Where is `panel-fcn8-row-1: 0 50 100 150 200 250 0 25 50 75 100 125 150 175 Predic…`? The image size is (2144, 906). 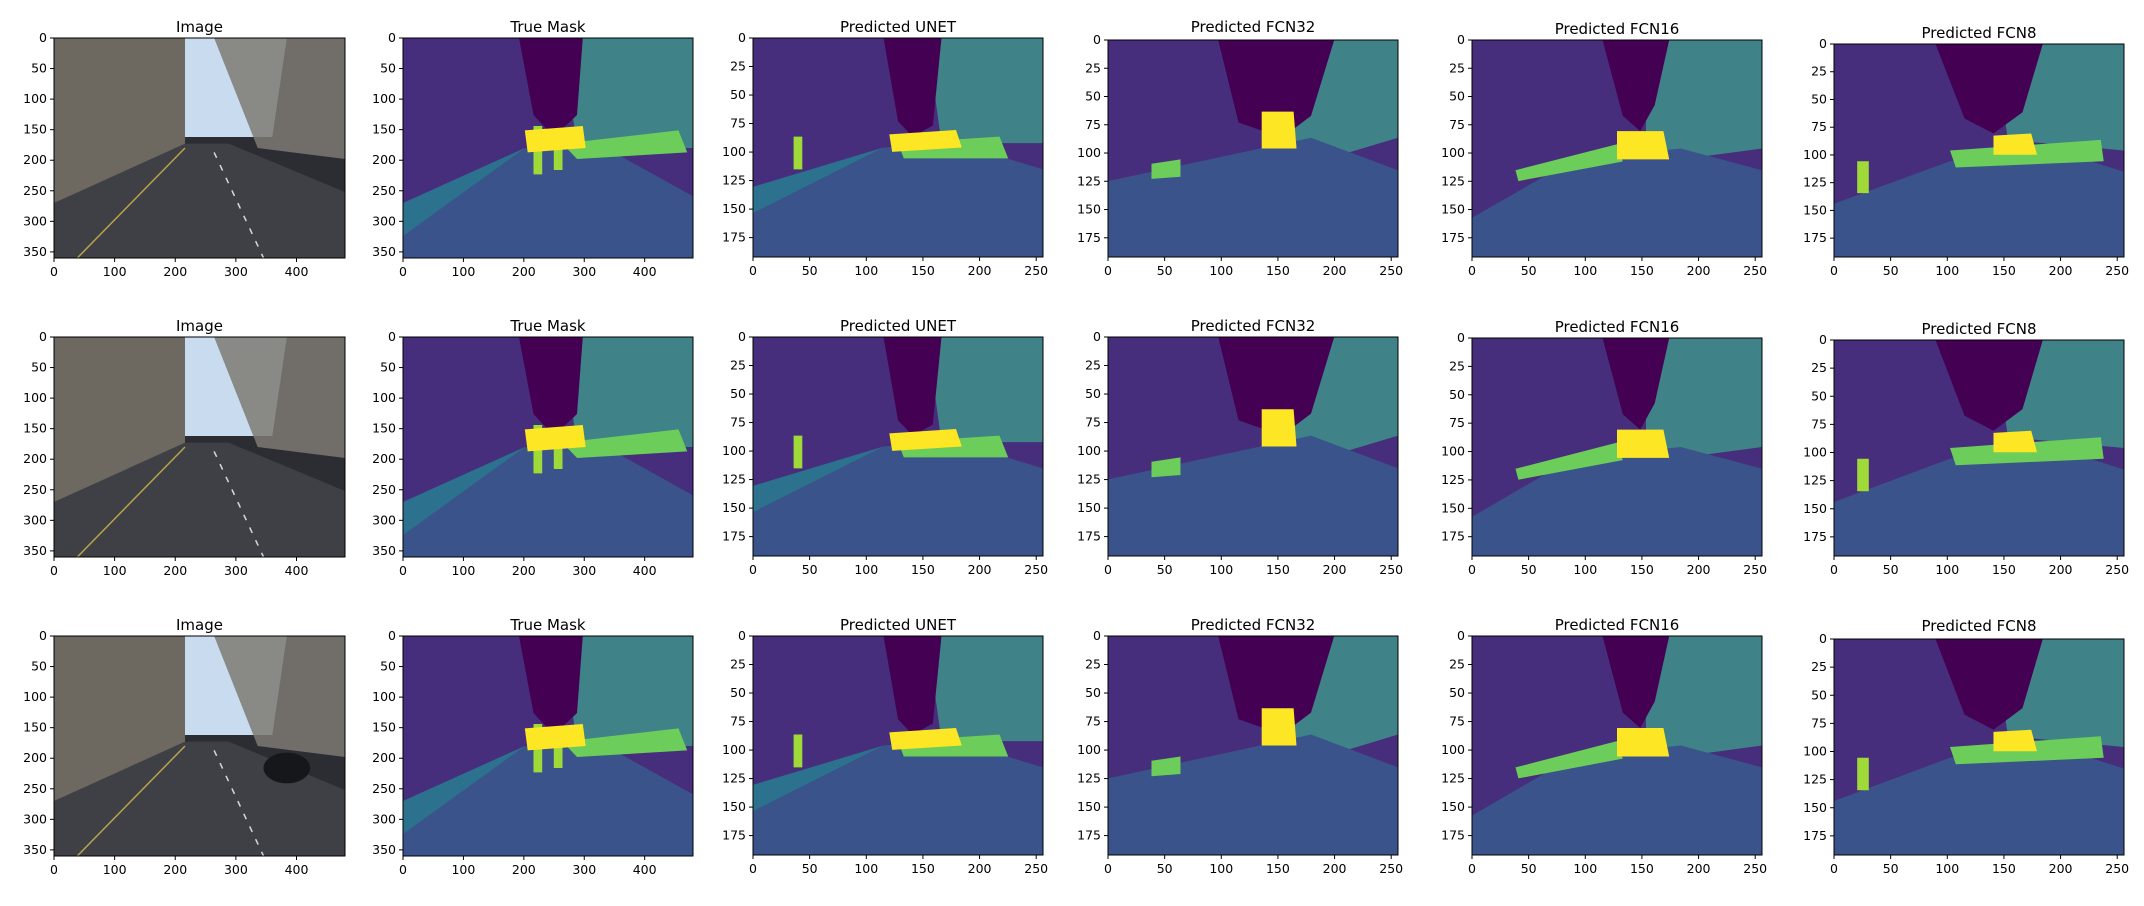 panel-fcn8-row-1: 0 50 100 150 200 250 0 25 50 75 100 125 150 175 Predic… is located at coordinates (1966, 151).